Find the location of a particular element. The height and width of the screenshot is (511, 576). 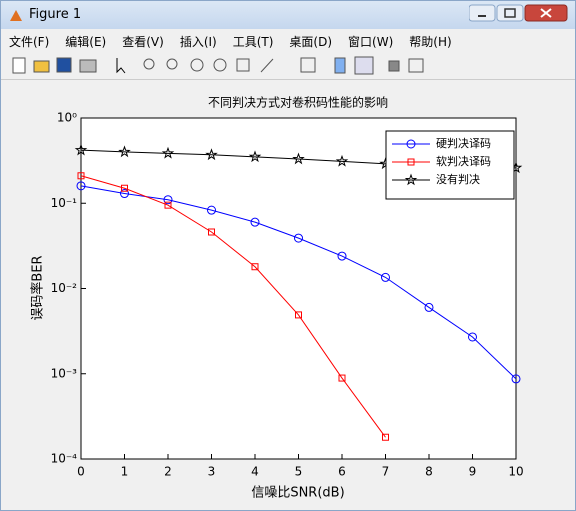

menu-item: 文件(F) is located at coordinates (29, 42).